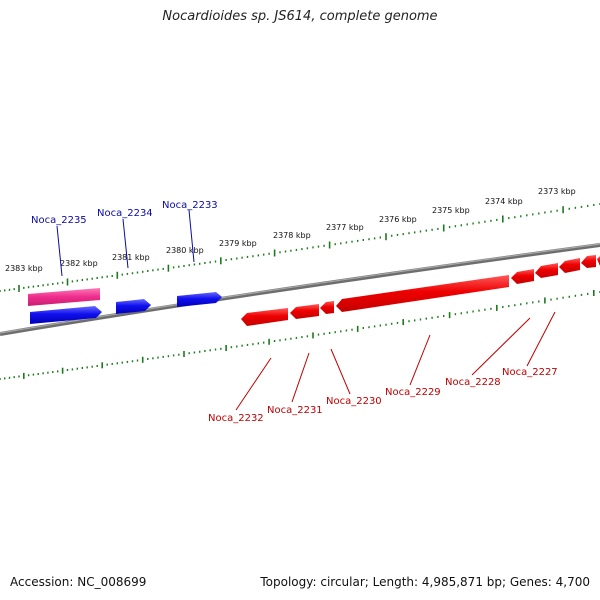  Describe the element at coordinates (395, 361) in the screenshot. I see `label-leaders-bottom` at that location.